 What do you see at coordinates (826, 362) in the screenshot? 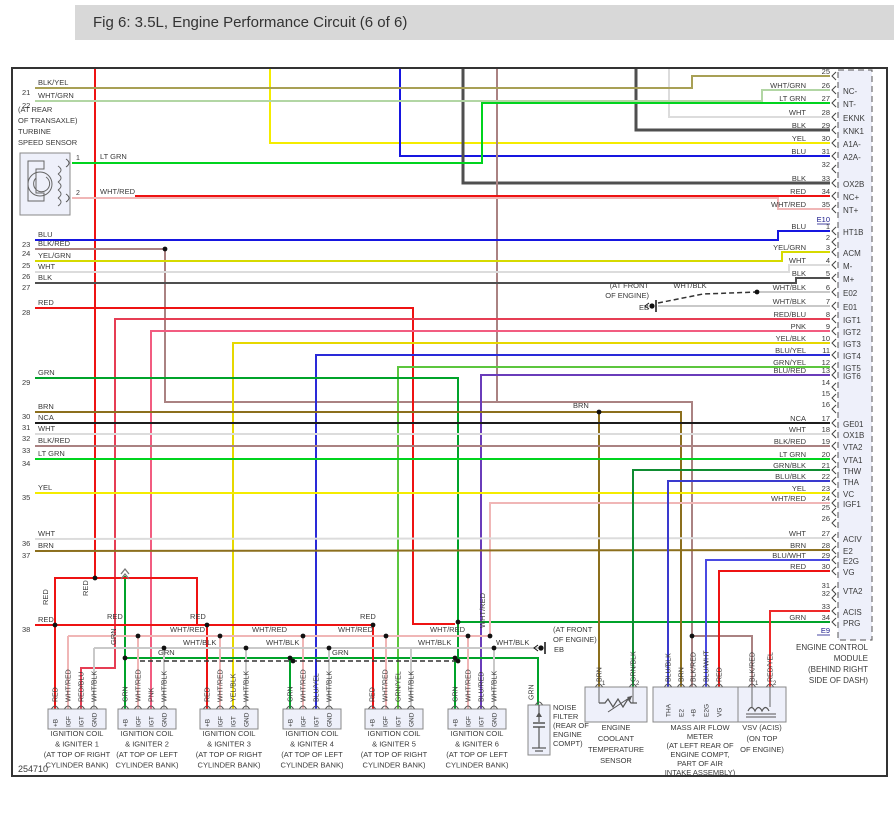
I see `ecm-pin-number: 12` at bounding box center [826, 362].